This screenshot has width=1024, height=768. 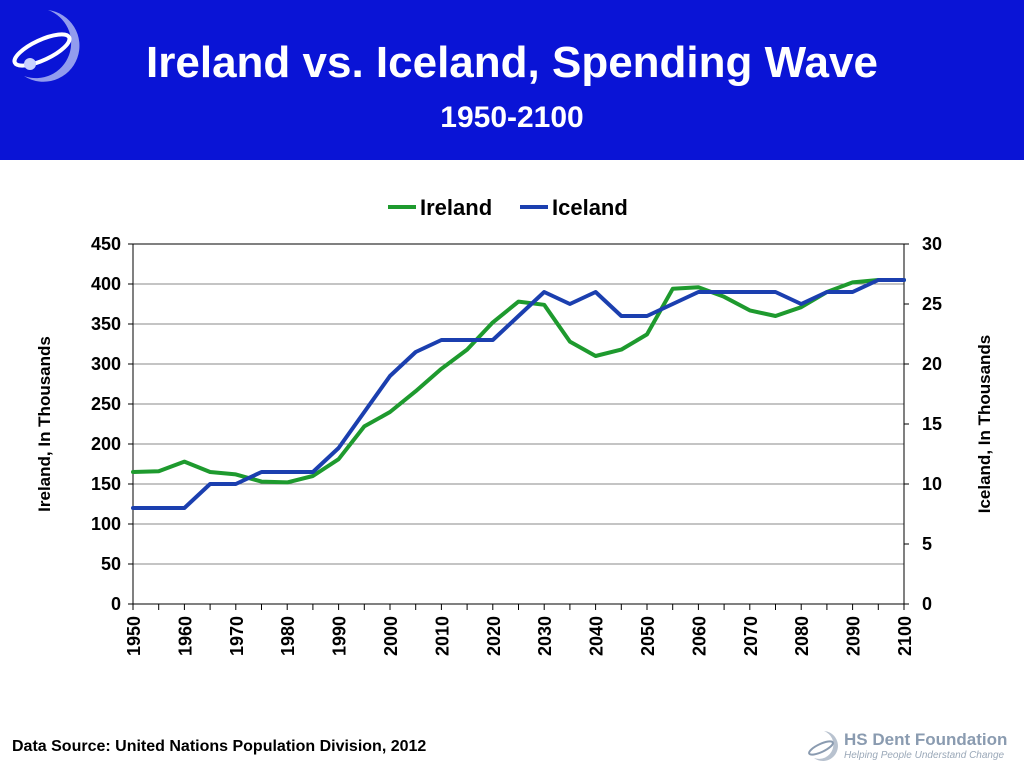 I want to click on x-tick-label: 2040, so click(x=597, y=636).